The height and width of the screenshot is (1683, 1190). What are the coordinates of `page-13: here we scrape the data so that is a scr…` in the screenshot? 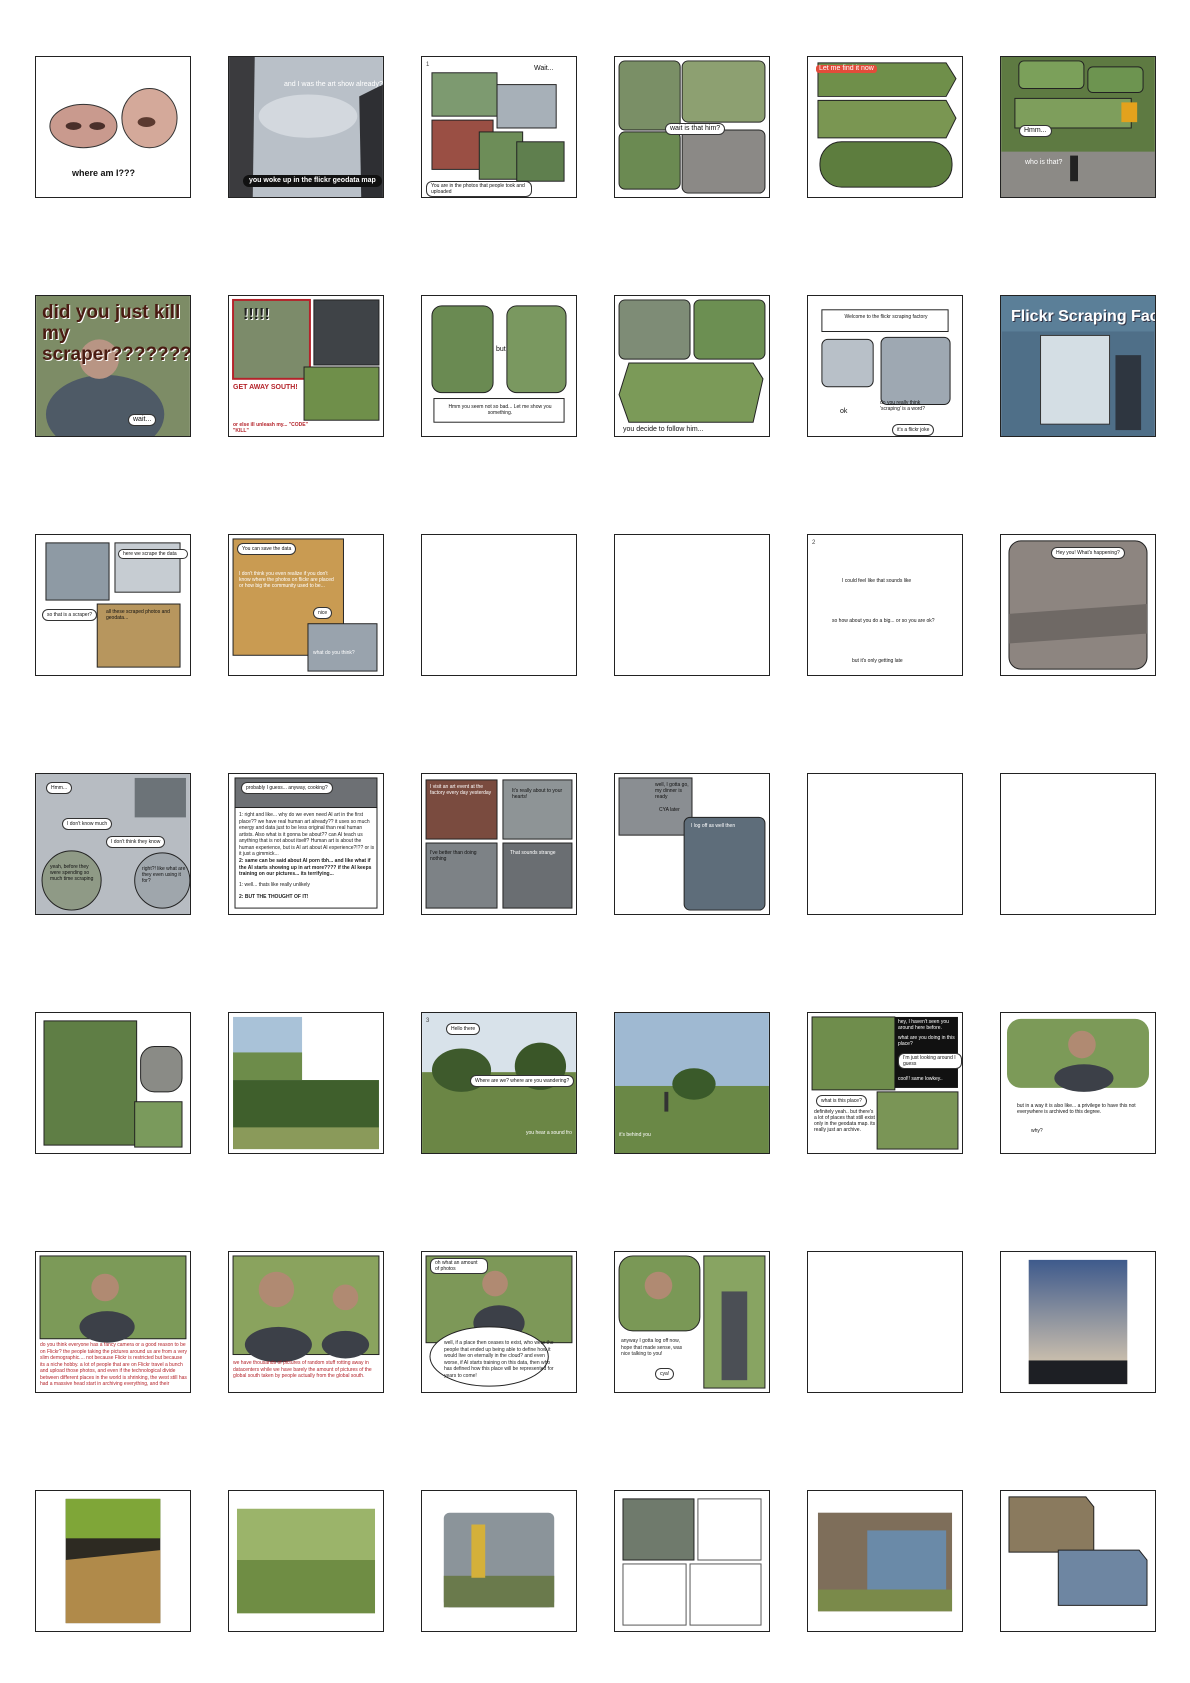 It's located at (113, 605).